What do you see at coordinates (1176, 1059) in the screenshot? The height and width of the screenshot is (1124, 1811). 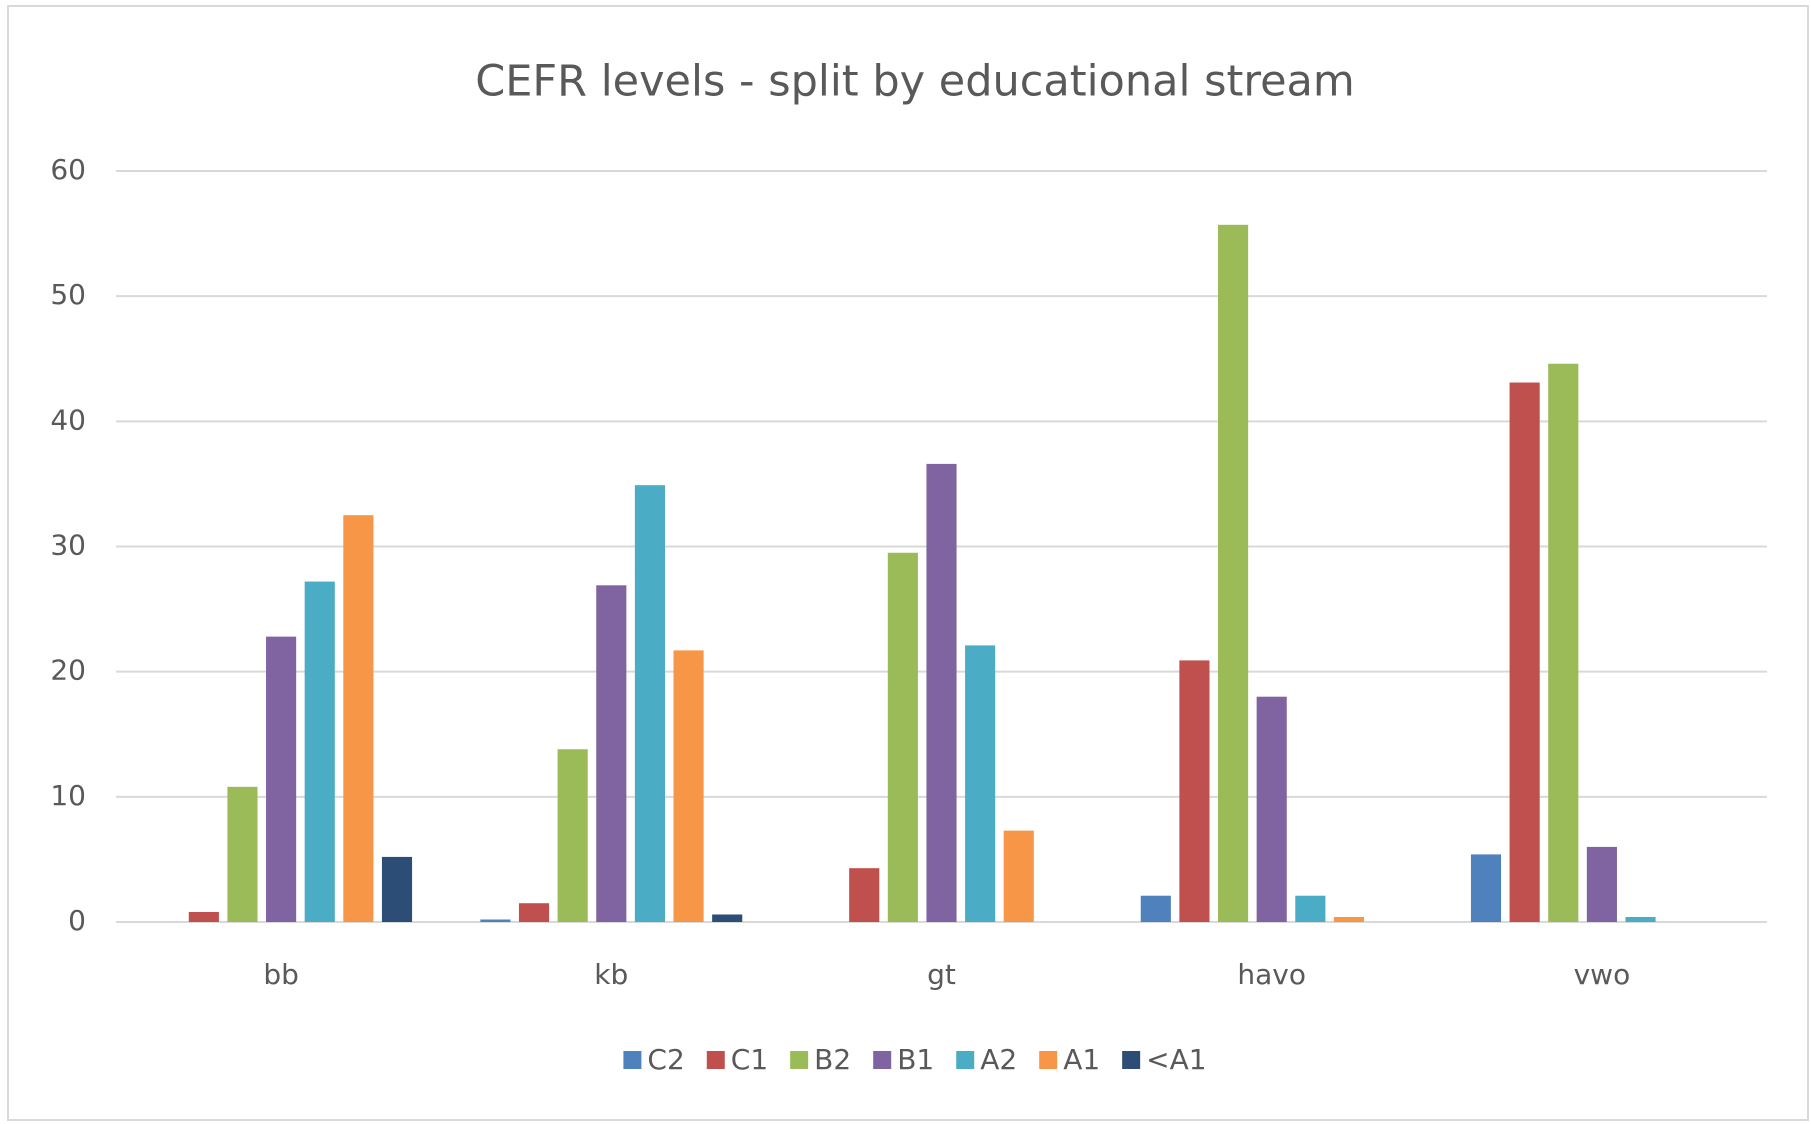 I see `legend-label: <A1` at bounding box center [1176, 1059].